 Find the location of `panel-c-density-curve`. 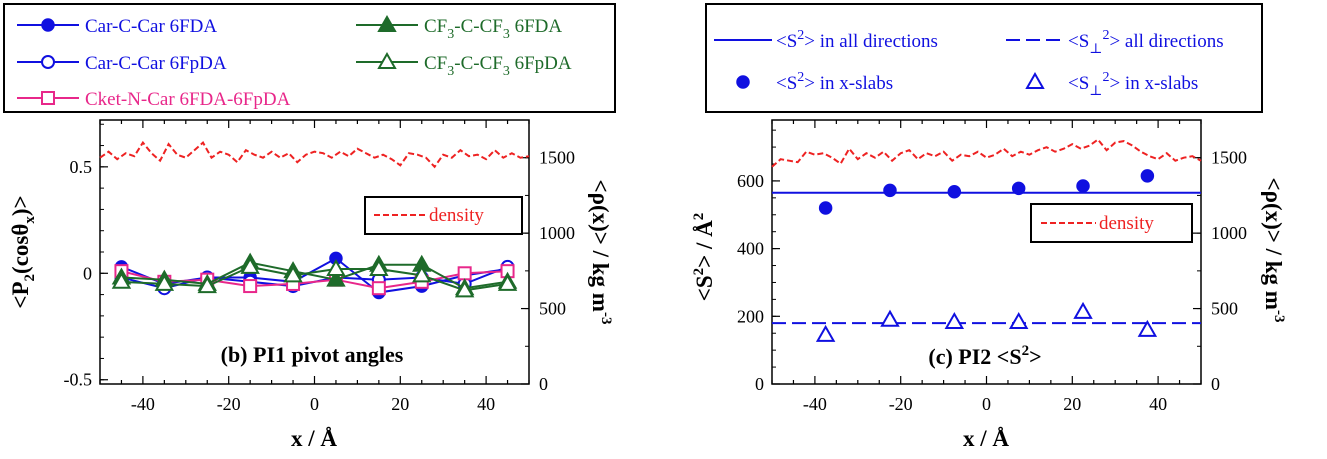

panel-c-density-curve is located at coordinates (986, 153).